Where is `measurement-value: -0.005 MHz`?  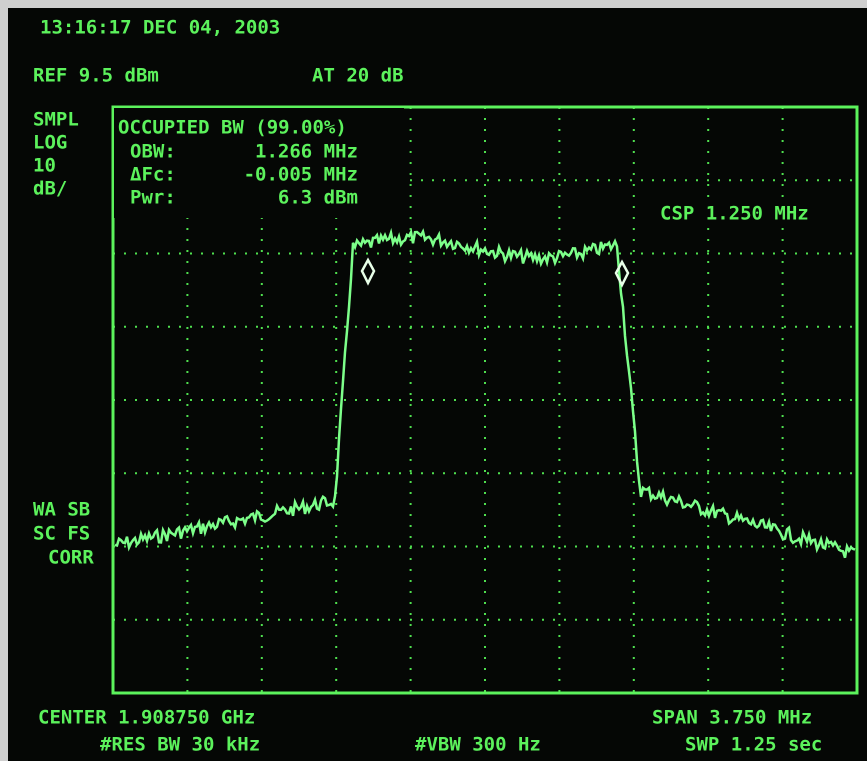
measurement-value: -0.005 MHz is located at coordinates (301, 175).